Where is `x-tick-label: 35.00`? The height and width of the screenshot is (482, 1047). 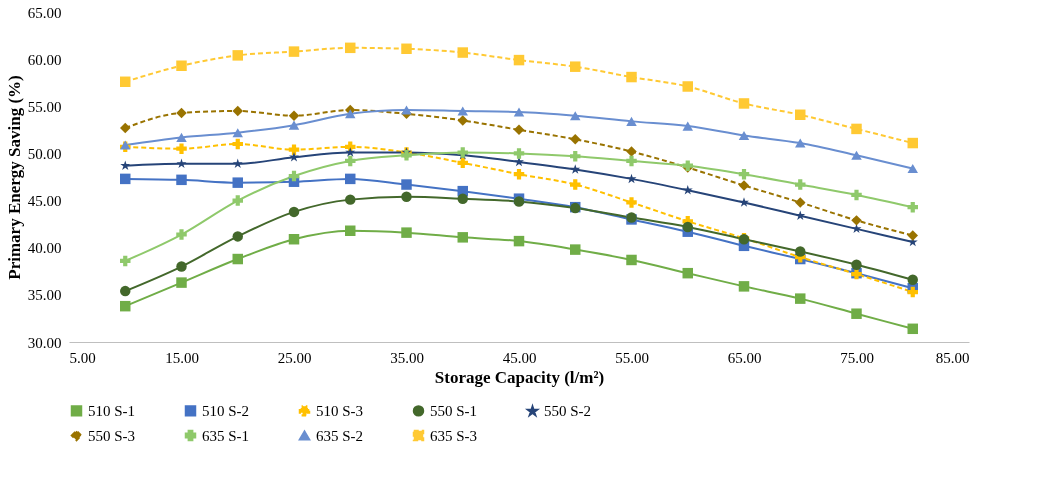 x-tick-label: 35.00 is located at coordinates (407, 357).